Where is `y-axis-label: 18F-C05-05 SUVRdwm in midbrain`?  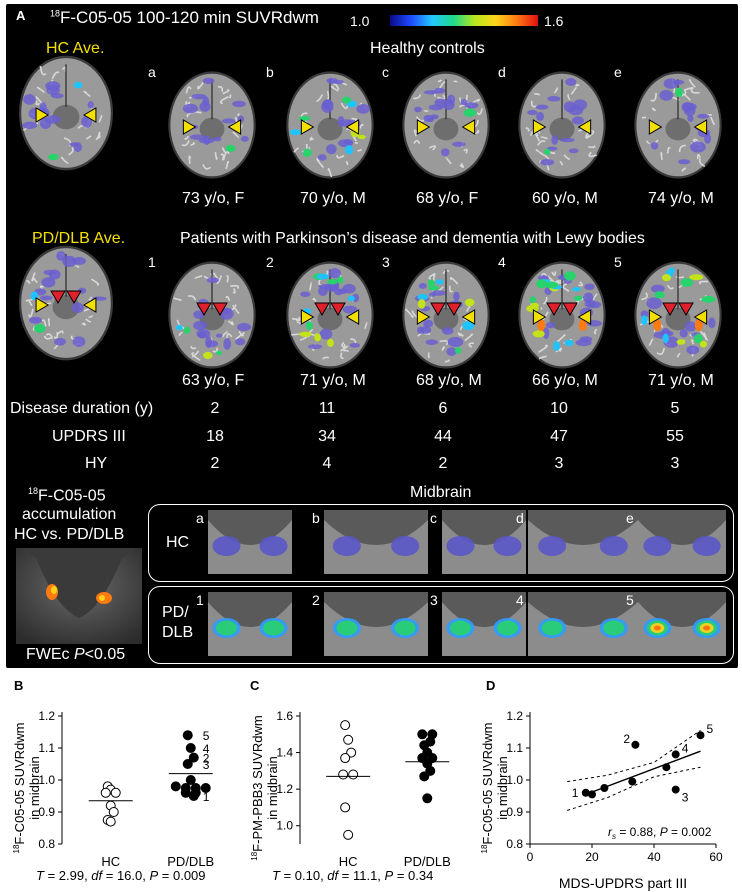 y-axis-label: 18F-C05-05 SUVRdwm in midbrain is located at coordinates (27, 788).